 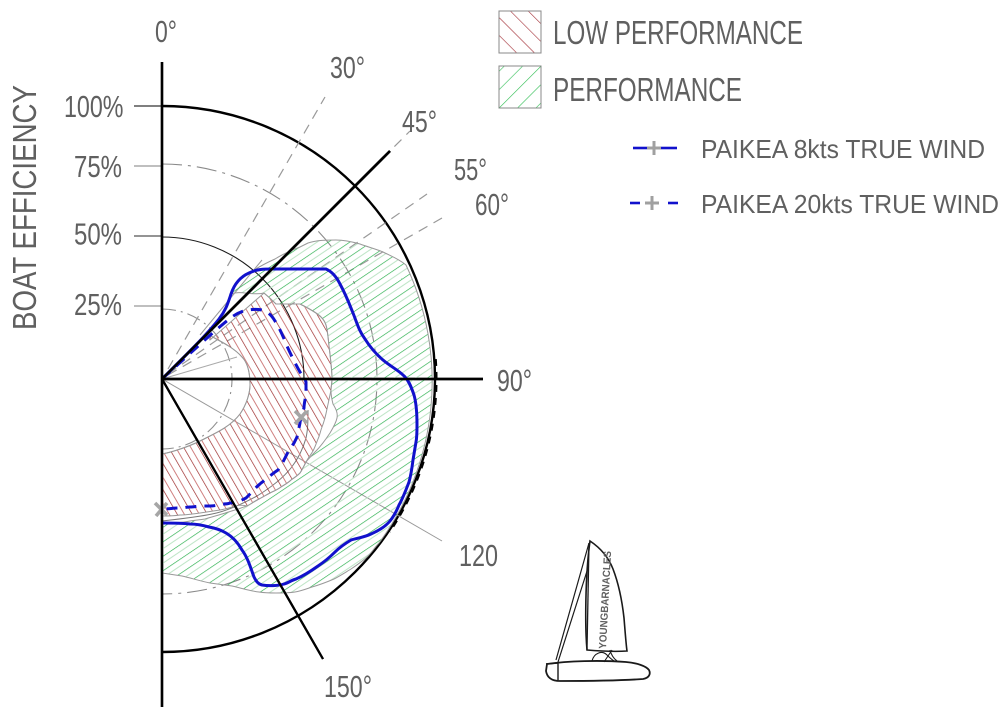 I want to click on svg-text: YOUNGBARNACLES, so click(x=605, y=600).